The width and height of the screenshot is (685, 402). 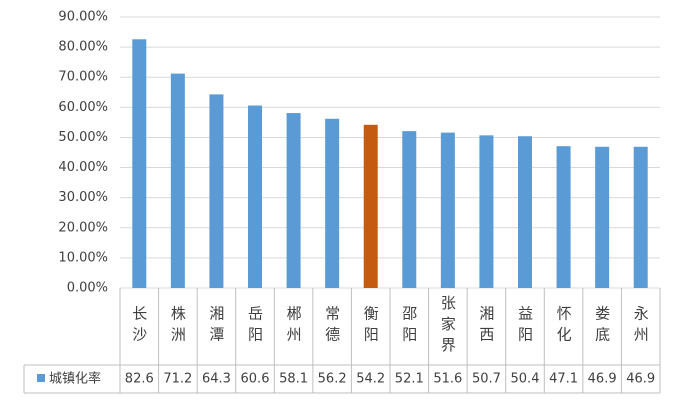 I want to click on x-tick-label: 邵阳, so click(x=409, y=327).